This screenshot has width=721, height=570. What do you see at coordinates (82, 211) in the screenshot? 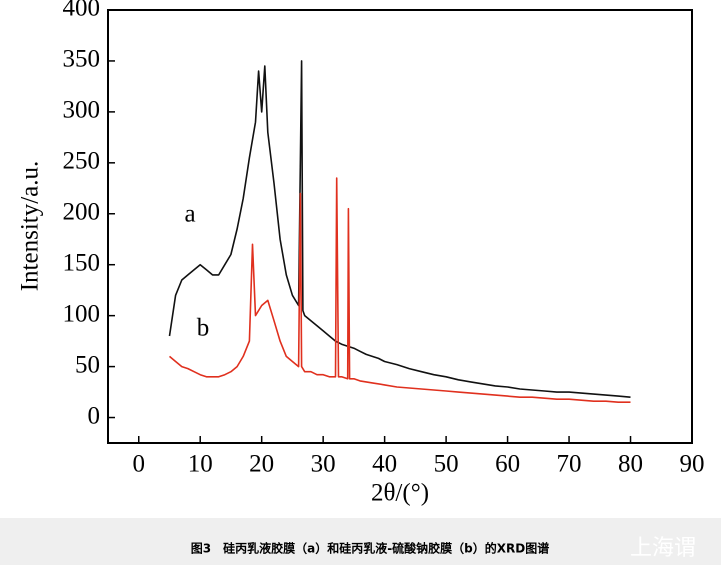
I see `y-tick-label: 200` at bounding box center [82, 211].